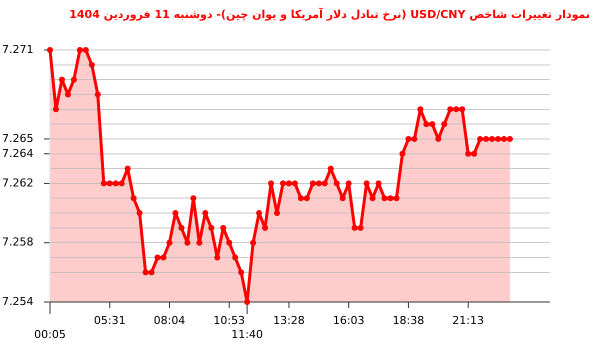 The width and height of the screenshot is (600, 352). I want to click on y-tick-label: 7.265, so click(18, 138).